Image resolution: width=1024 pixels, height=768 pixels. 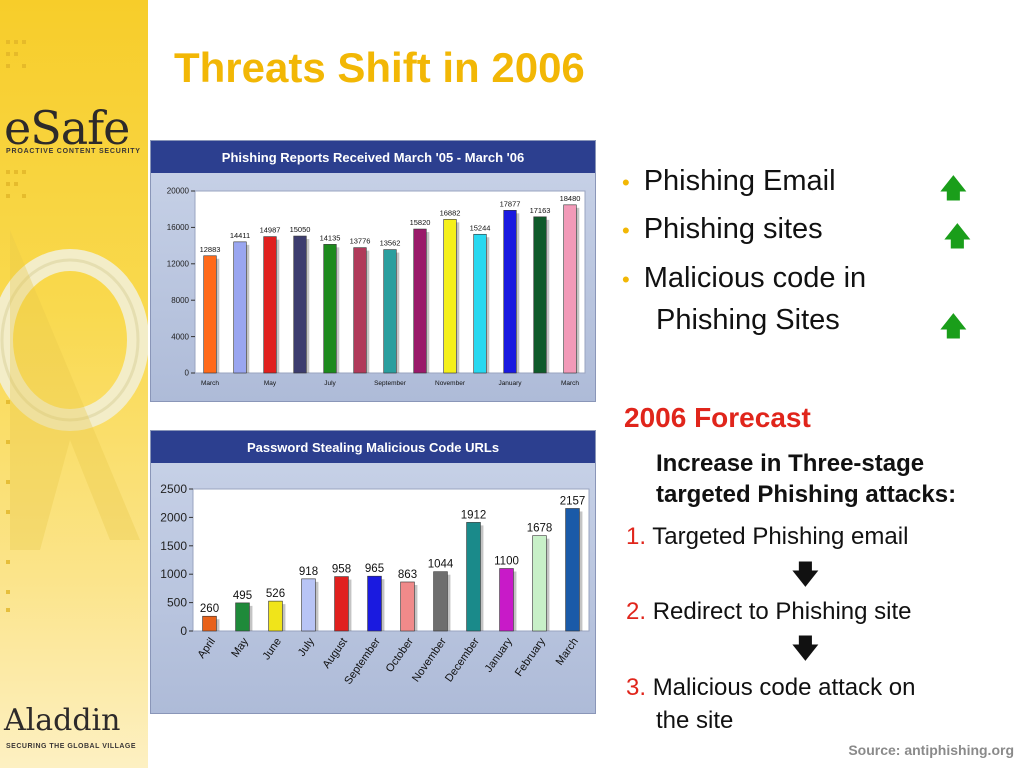 What do you see at coordinates (173, 574) in the screenshot?
I see `y-tick-label: 1000` at bounding box center [173, 574].